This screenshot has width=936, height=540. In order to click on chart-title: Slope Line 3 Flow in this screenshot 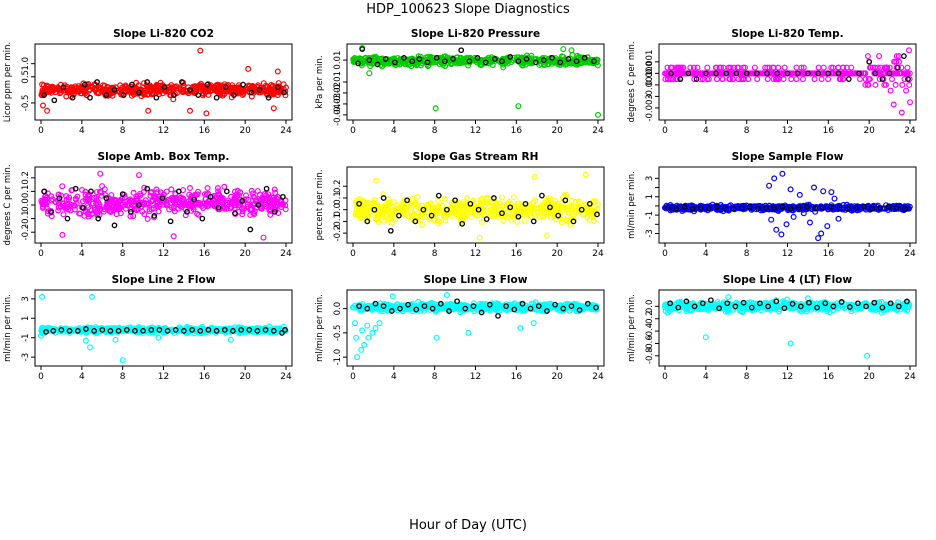, I will do `click(476, 280)`.